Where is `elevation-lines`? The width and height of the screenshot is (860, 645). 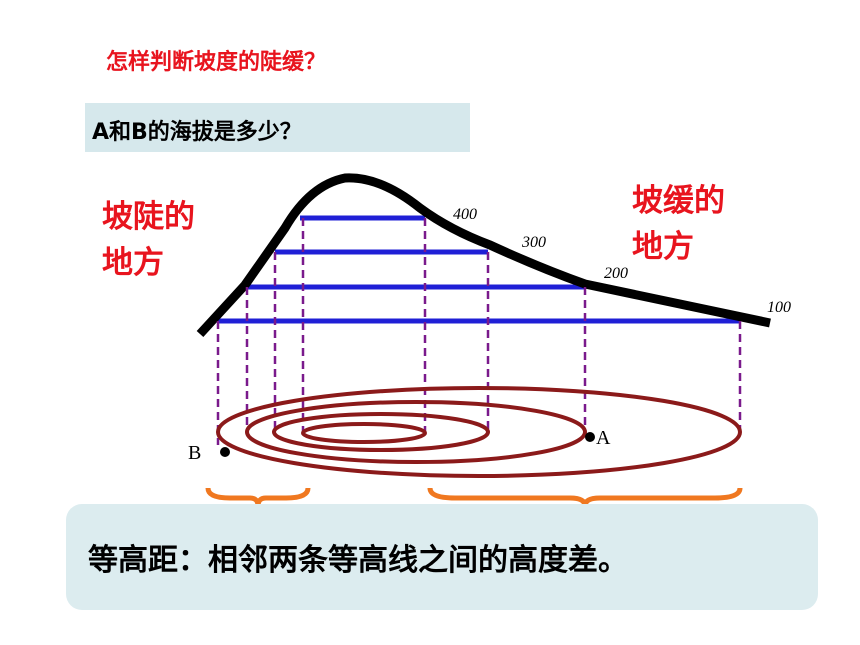 elevation-lines is located at coordinates (479, 269).